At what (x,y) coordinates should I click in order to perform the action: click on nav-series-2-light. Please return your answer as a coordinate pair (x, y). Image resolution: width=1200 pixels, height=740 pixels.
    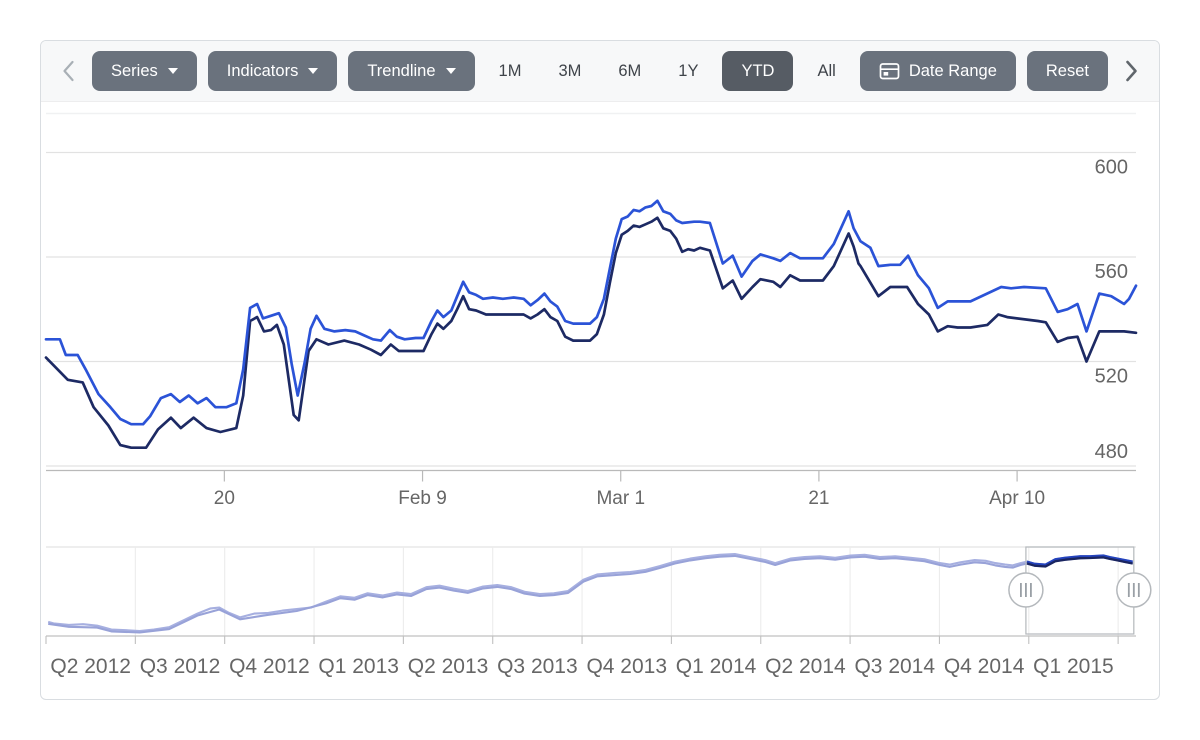
    Looking at the image, I should click on (590, 594).